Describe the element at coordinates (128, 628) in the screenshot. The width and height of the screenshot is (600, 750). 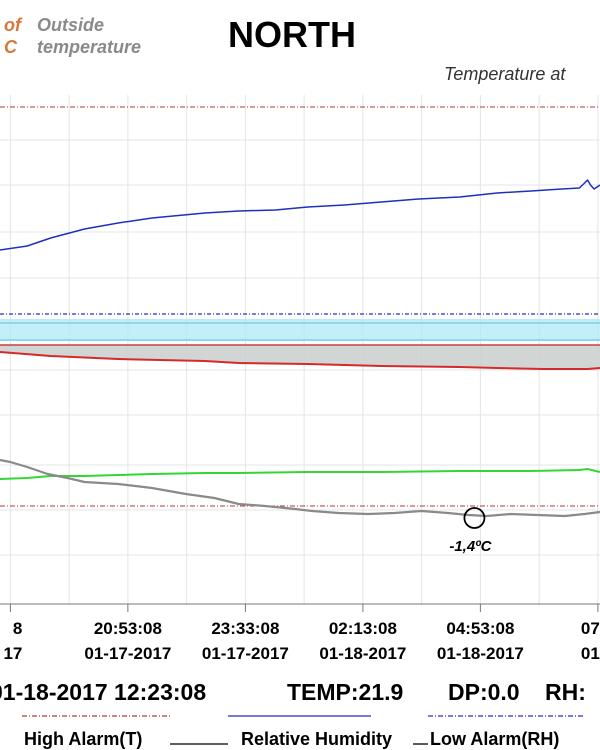
I see `x-tick-label-time: 20:53:08` at that location.